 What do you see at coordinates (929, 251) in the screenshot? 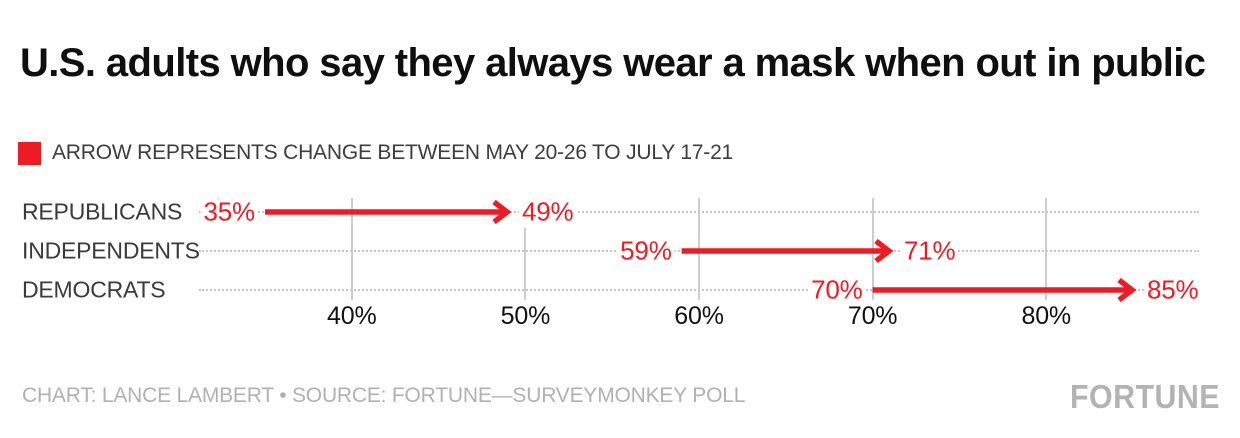
I see `end-value-label: 71%` at bounding box center [929, 251].